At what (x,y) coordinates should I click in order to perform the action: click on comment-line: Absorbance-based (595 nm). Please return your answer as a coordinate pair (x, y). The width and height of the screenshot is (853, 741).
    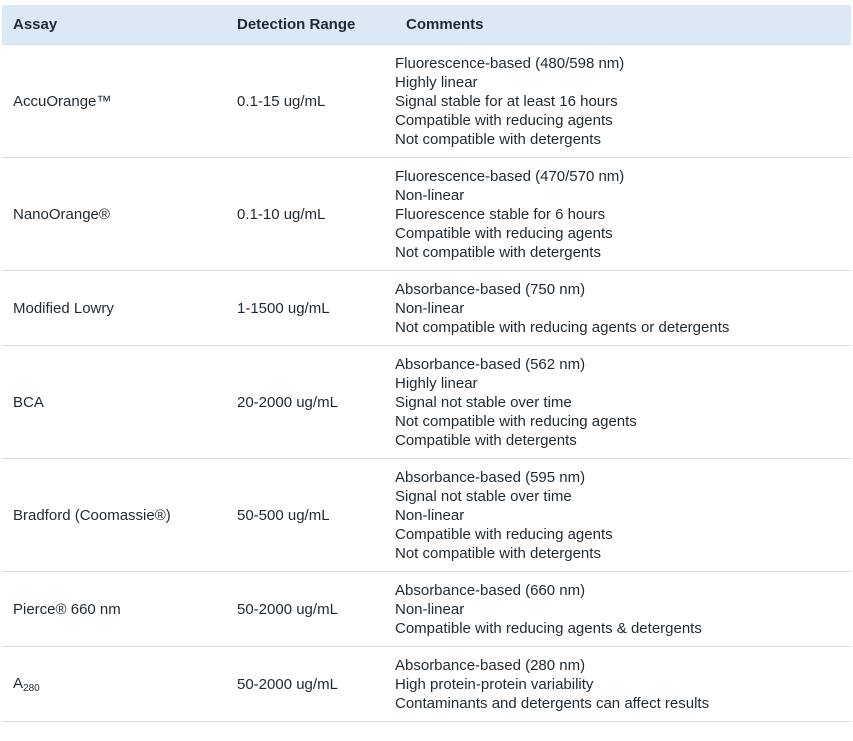
    Looking at the image, I should click on (490, 477).